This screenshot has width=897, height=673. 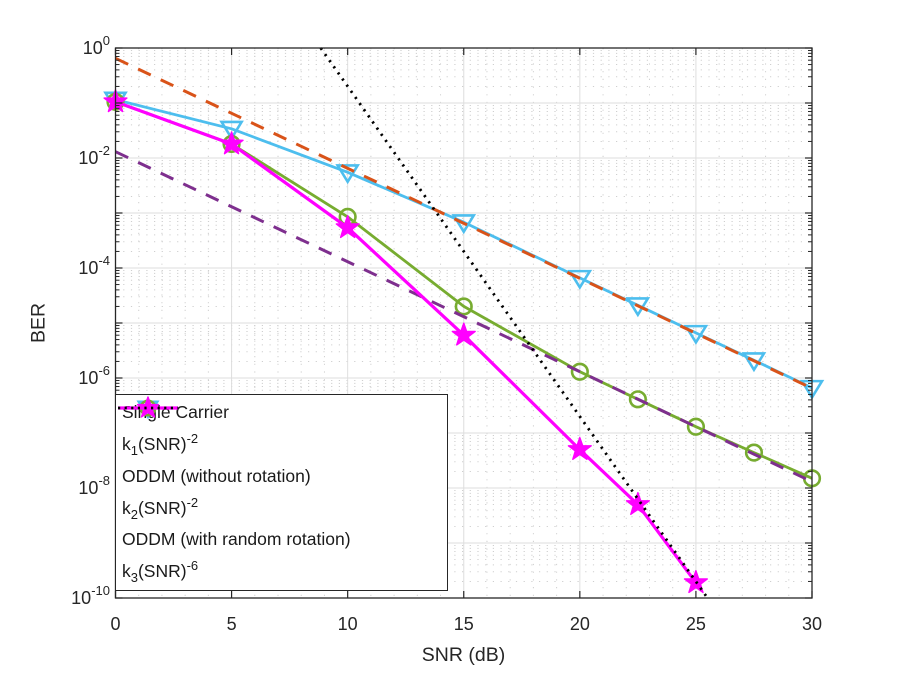 I want to click on legend-label: ODDM (without rotation), so click(x=216, y=475).